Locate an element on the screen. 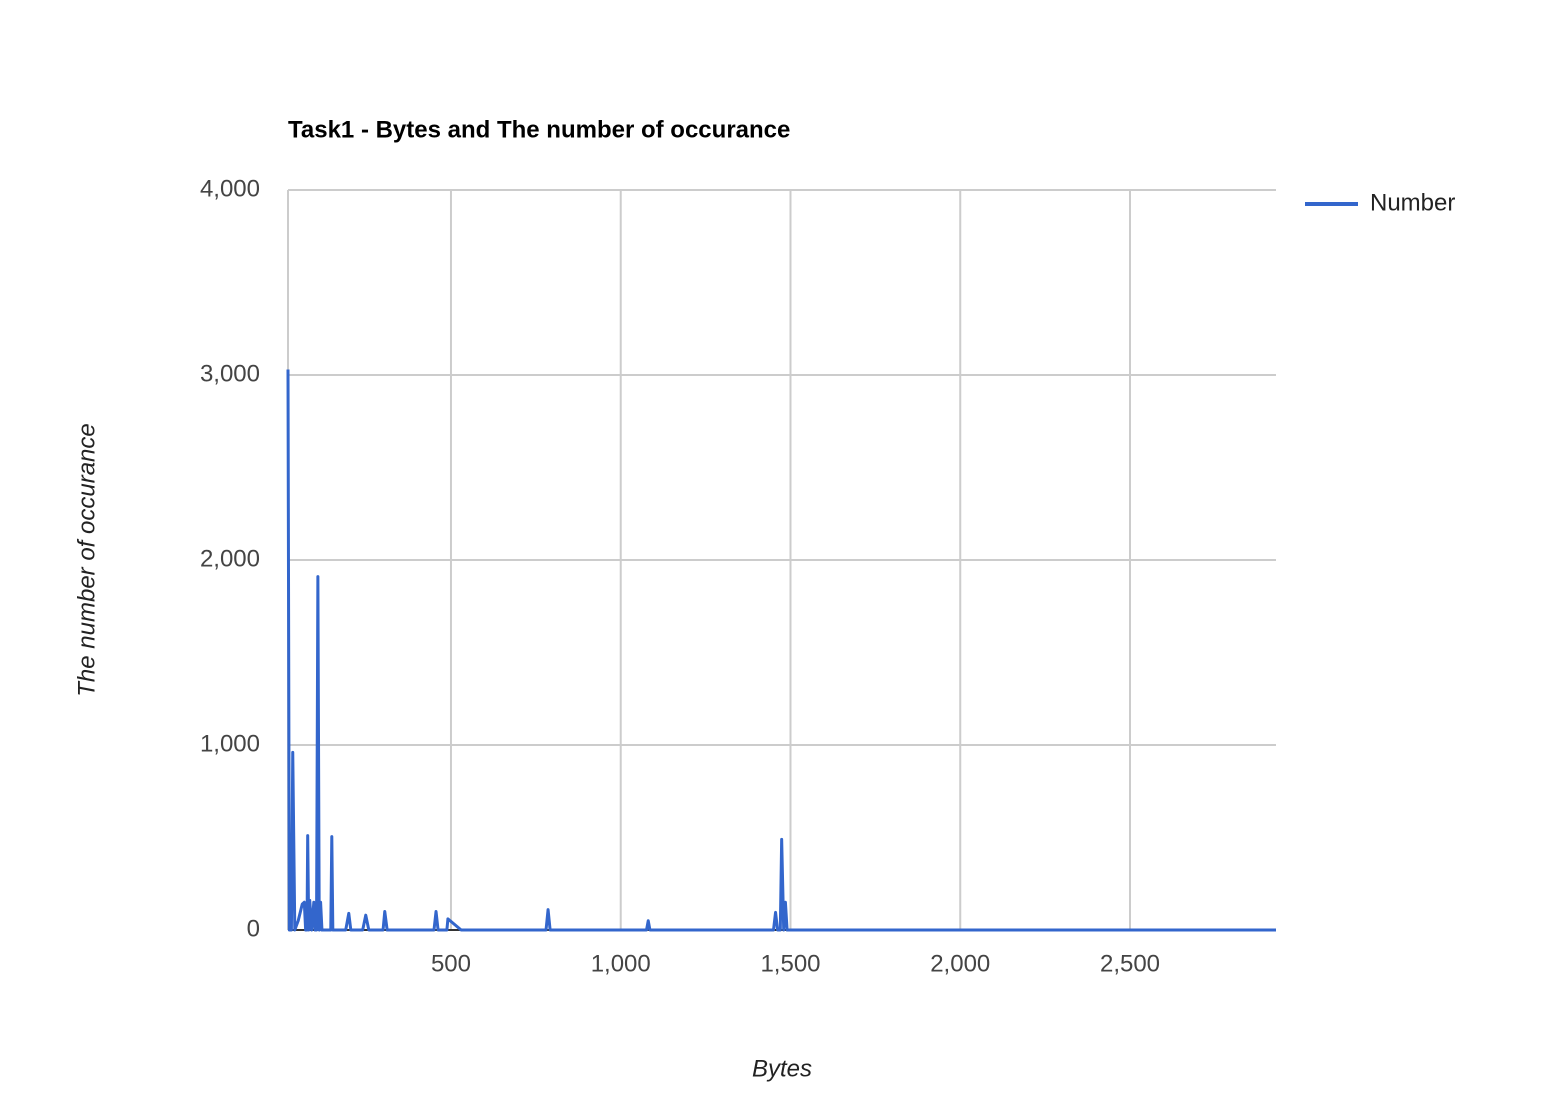  y-tick-label: 3,000 is located at coordinates (230, 373).